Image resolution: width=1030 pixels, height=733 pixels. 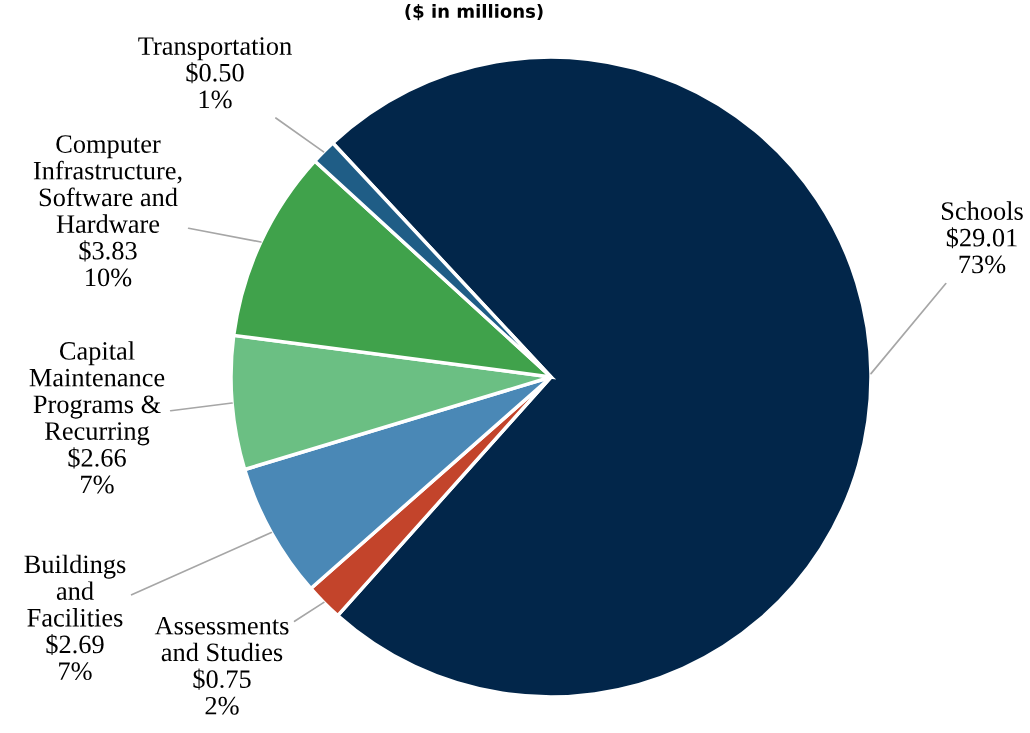 I want to click on slice-label: Transportation, so click(x=215, y=49).